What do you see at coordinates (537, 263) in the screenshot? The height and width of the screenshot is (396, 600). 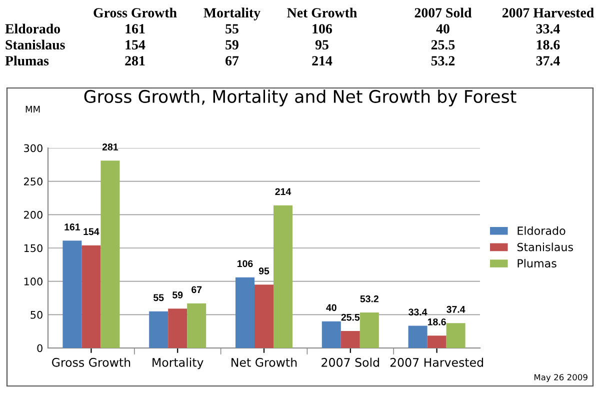 I see `legend-label: Plumas` at bounding box center [537, 263].